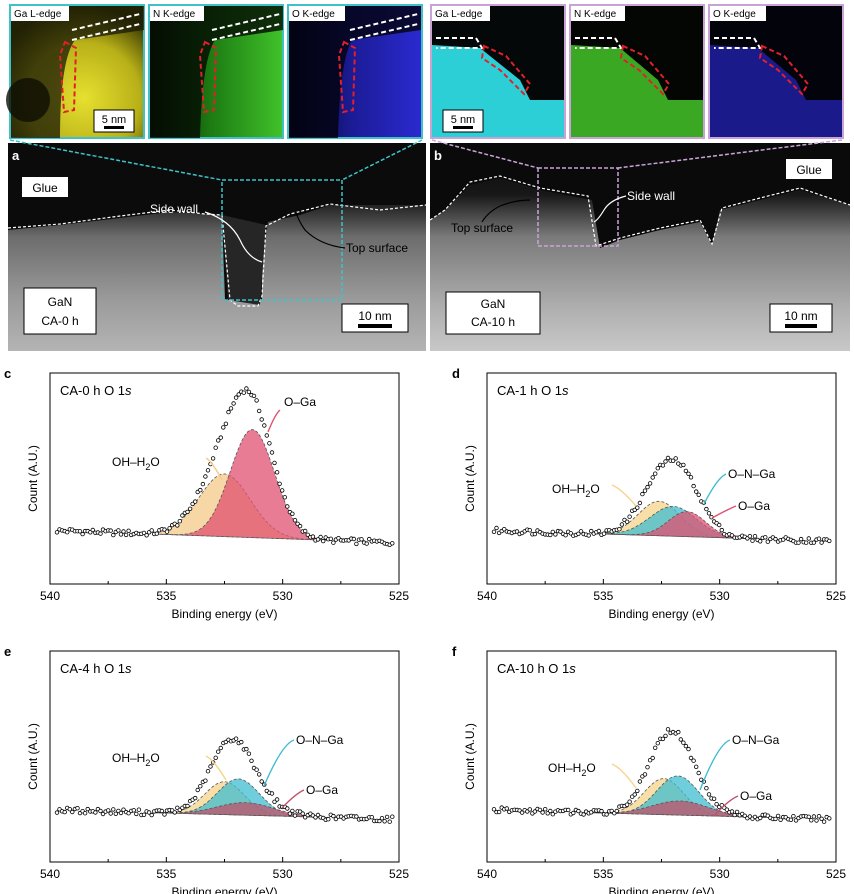  I want to click on tem-a-side-wall-label: Side wall, so click(174, 209).